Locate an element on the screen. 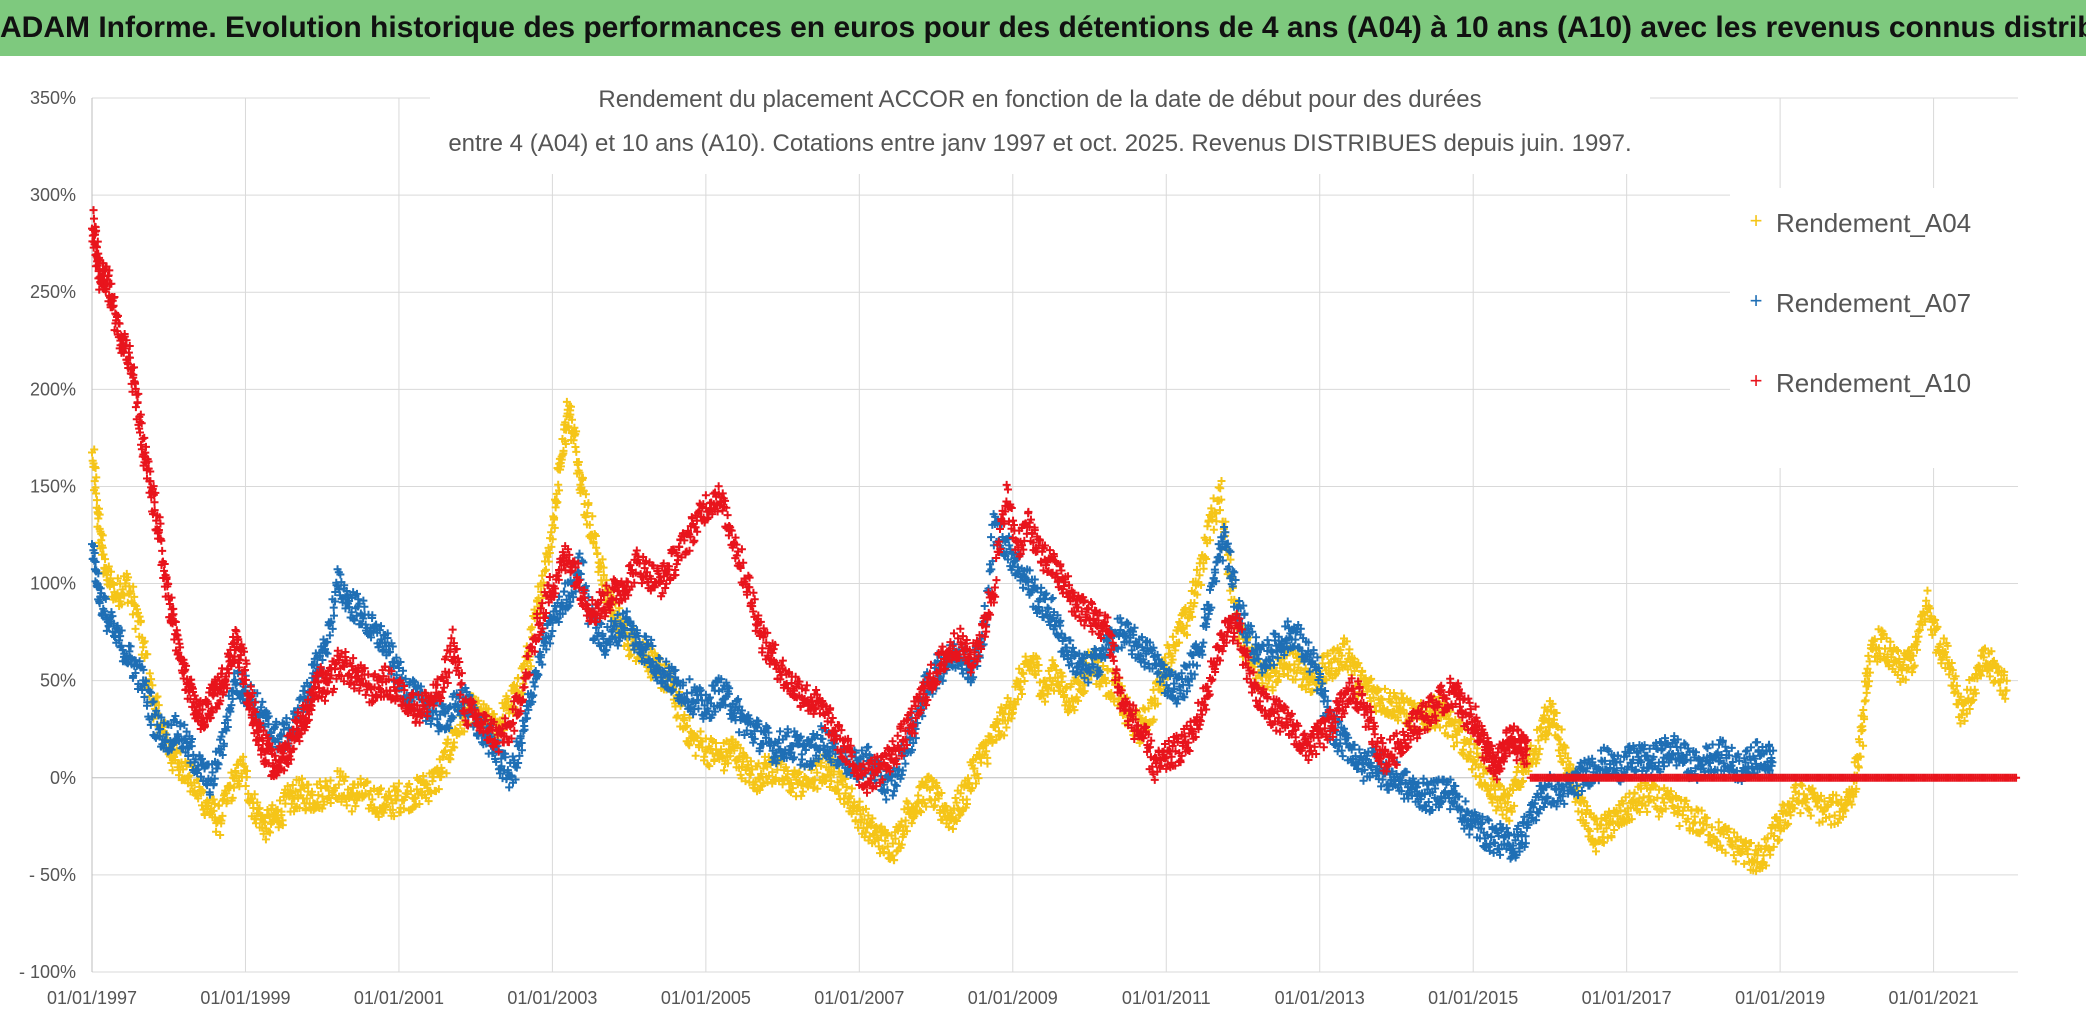 This screenshot has height=1032, width=2086. y-tick-label: 250% is located at coordinates (53, 292).